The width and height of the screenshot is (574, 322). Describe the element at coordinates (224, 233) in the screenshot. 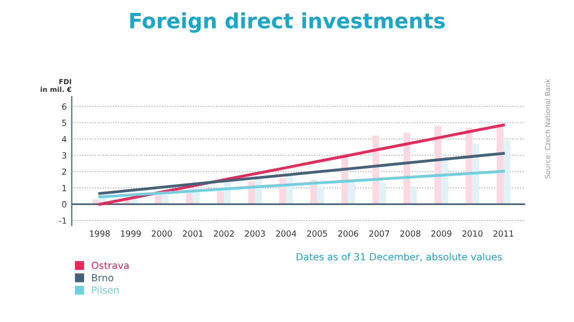

I see `x-tick-label: 2002` at that location.